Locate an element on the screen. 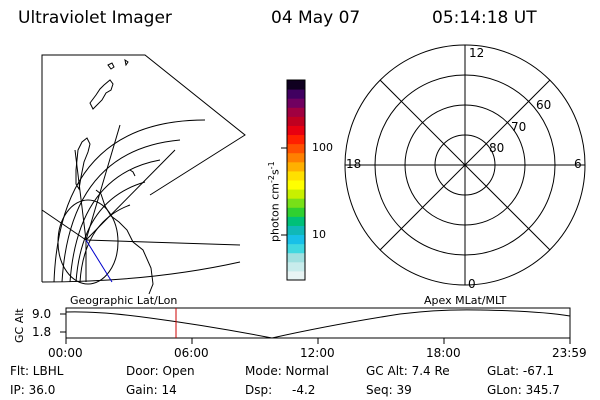 The height and width of the screenshot is (400, 600). filter-status: Flt: LBHL is located at coordinates (37, 371).